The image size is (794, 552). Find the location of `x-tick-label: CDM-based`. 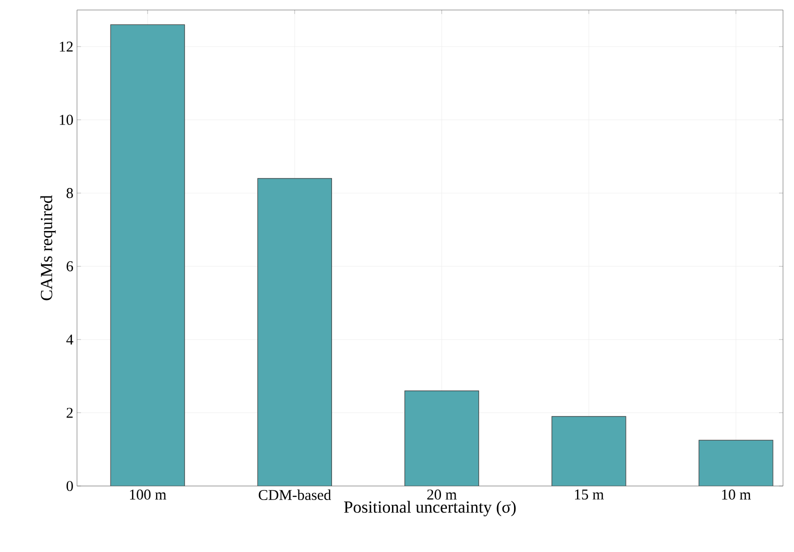

x-tick-label: CDM-based is located at coordinates (295, 495).